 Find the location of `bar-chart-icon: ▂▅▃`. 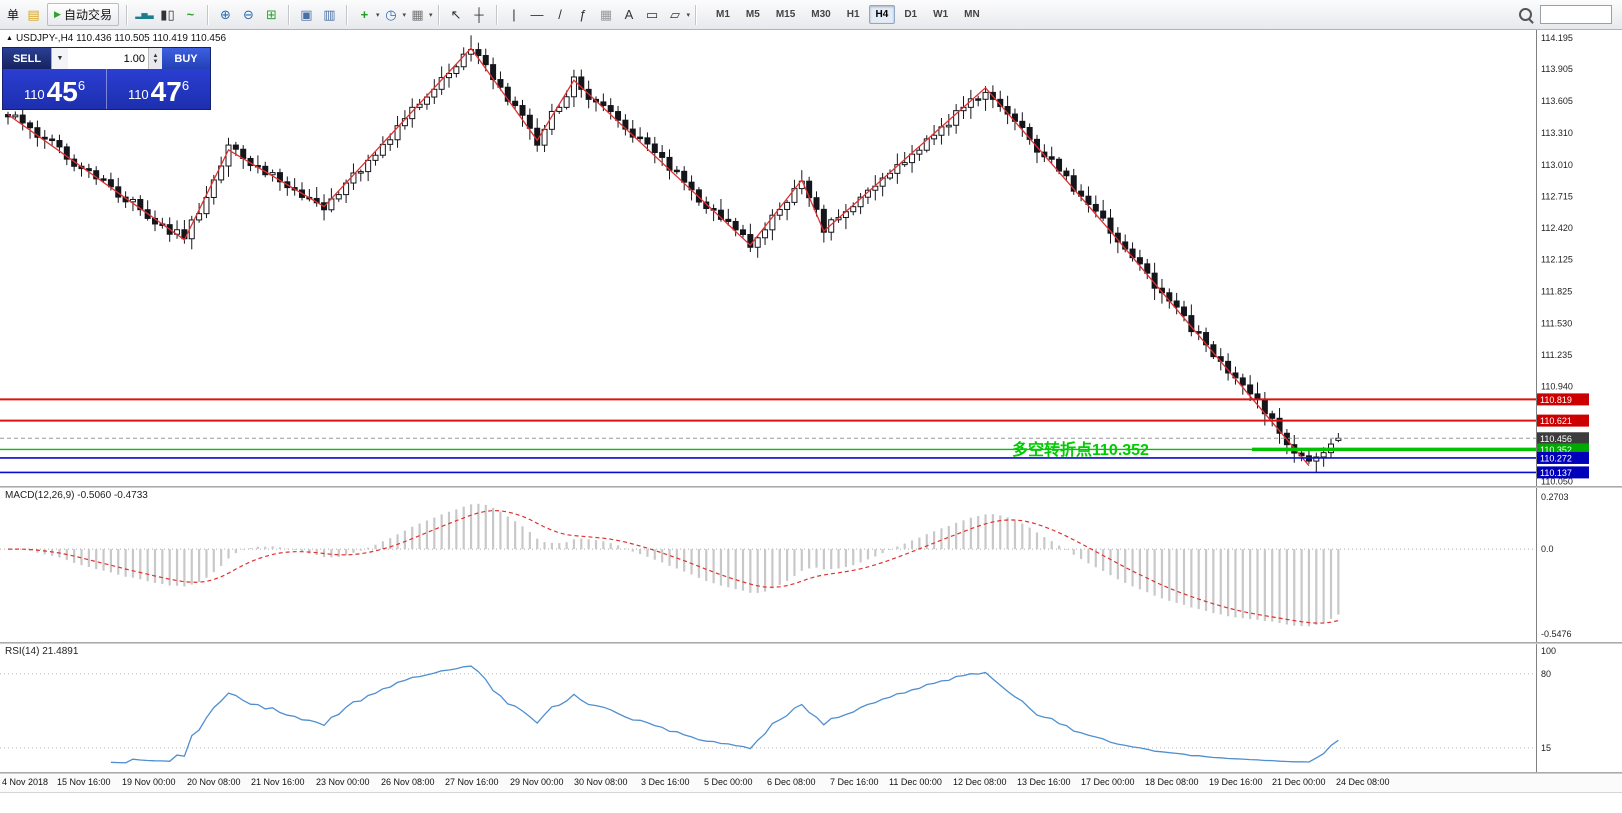

bar-chart-icon: ▂▅▃ is located at coordinates (144, 14).